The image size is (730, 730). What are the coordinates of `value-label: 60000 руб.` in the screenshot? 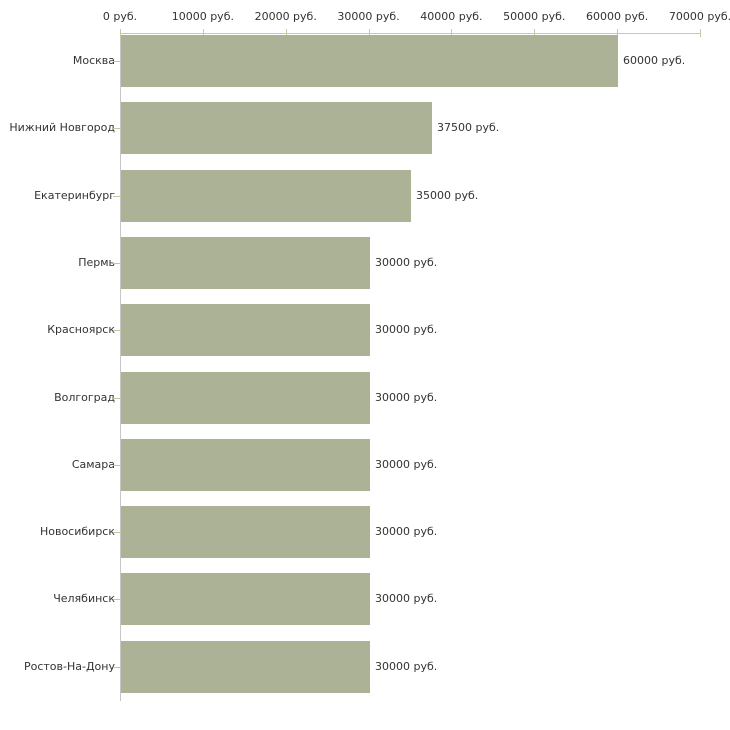 It's located at (654, 60).